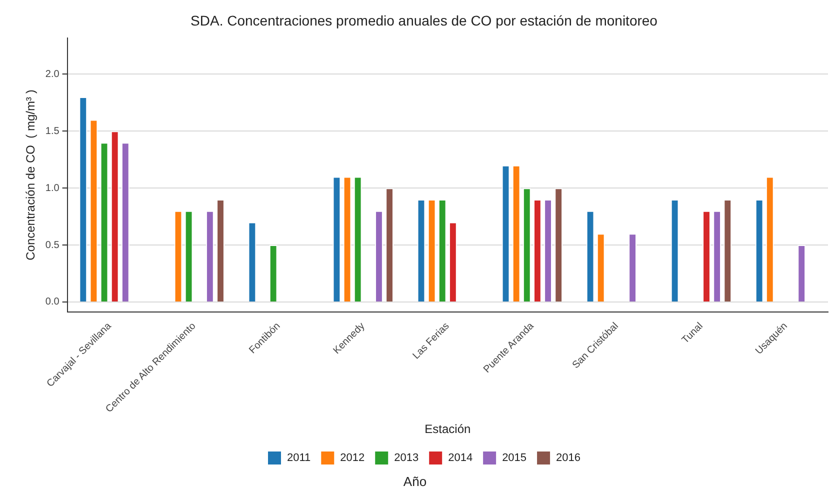  I want to click on y-tick-label: 1.0, so click(52, 188).